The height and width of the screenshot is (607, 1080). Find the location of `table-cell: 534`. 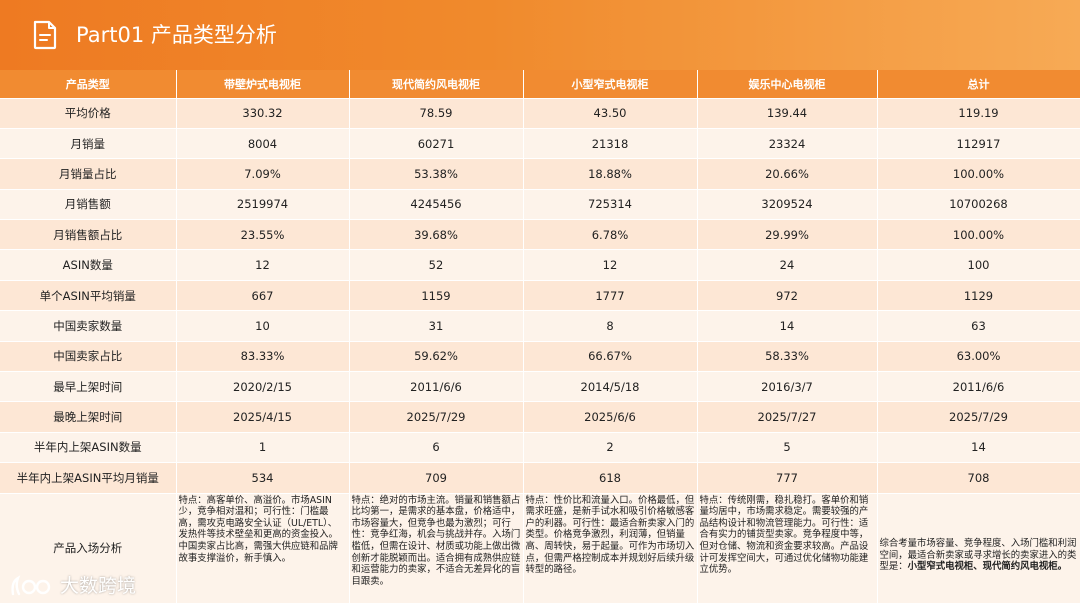

table-cell: 534 is located at coordinates (263, 478).